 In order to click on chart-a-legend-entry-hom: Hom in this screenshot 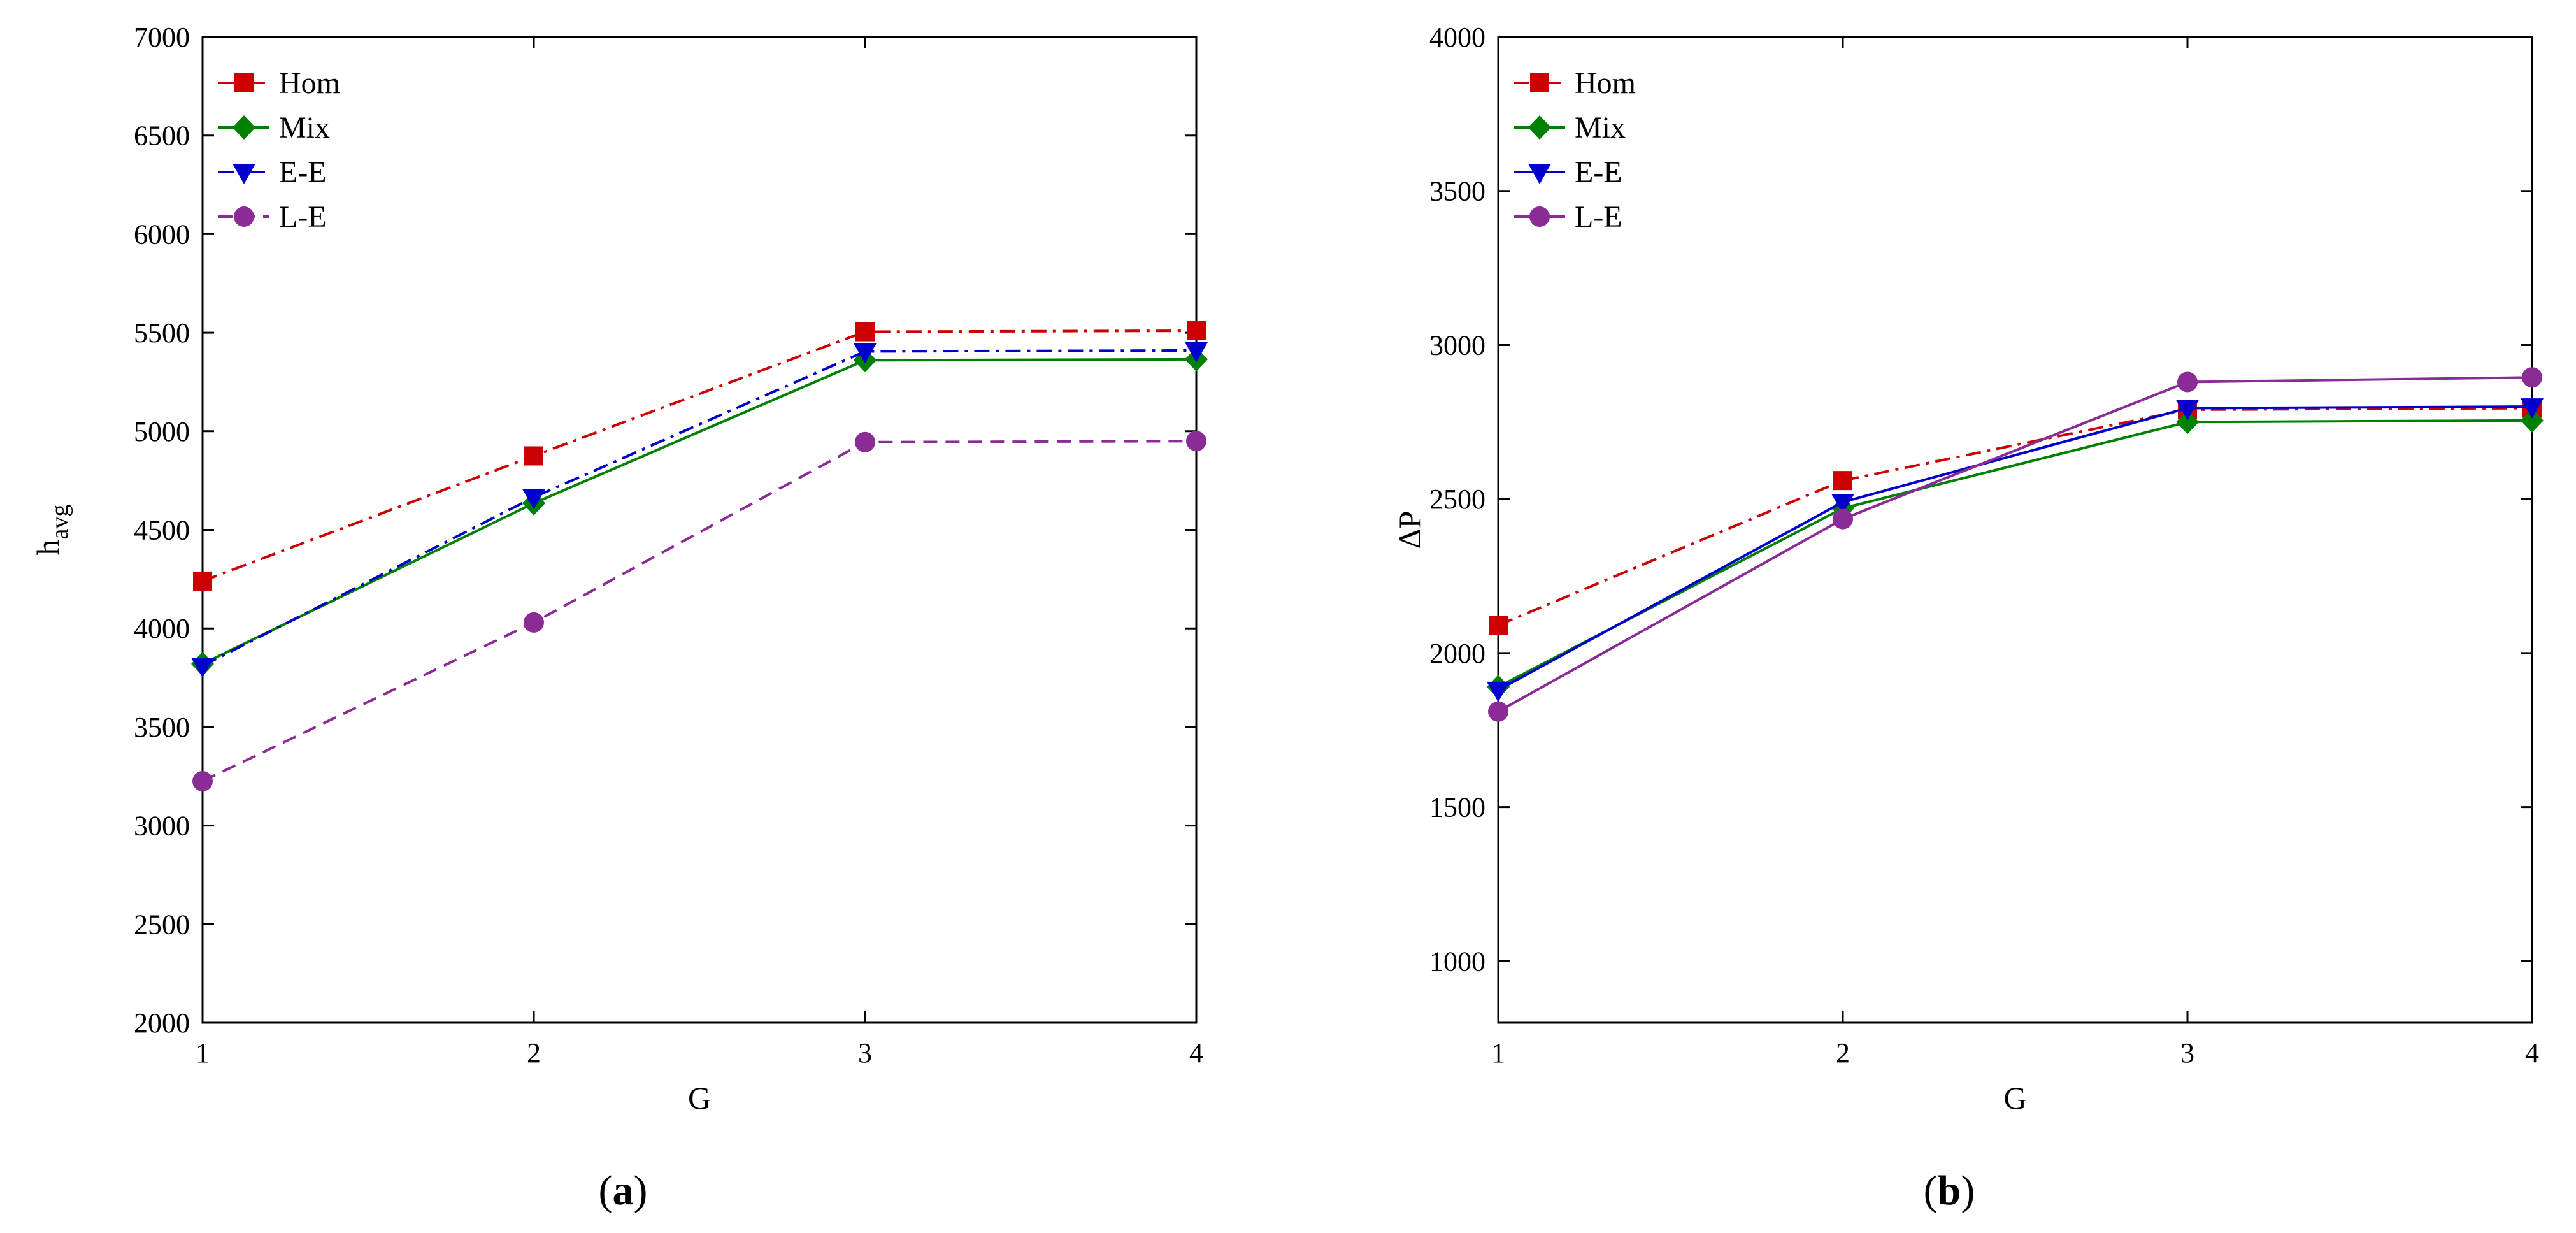, I will do `click(279, 83)`.